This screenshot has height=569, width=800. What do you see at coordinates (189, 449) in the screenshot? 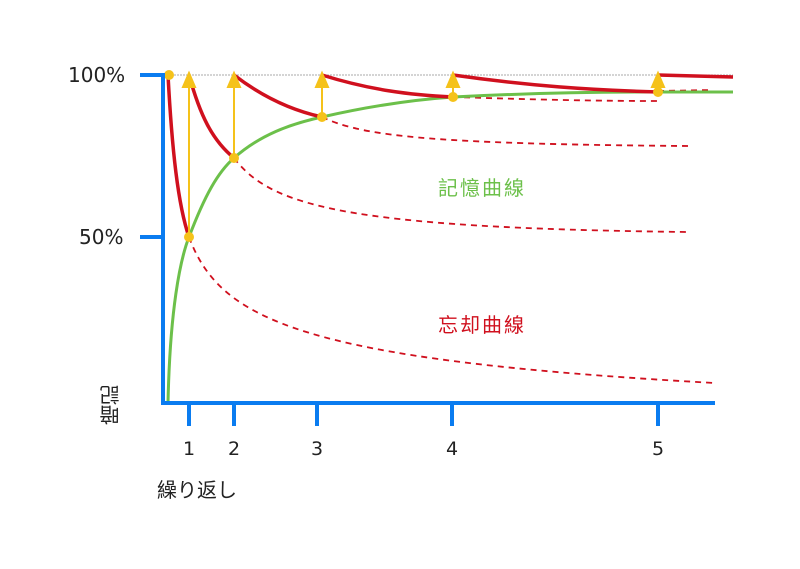
I see `x-tick-label-1: 1` at bounding box center [189, 449].